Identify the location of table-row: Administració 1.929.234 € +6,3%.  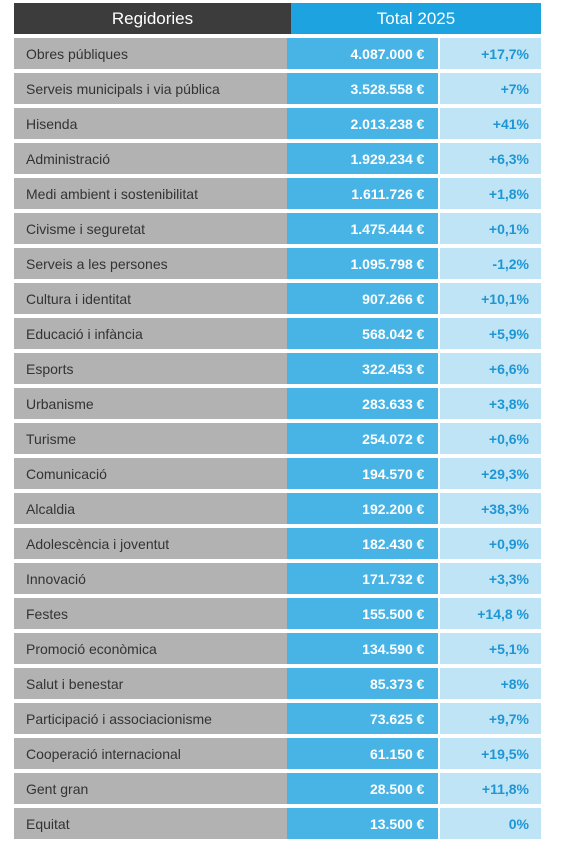
(277, 158).